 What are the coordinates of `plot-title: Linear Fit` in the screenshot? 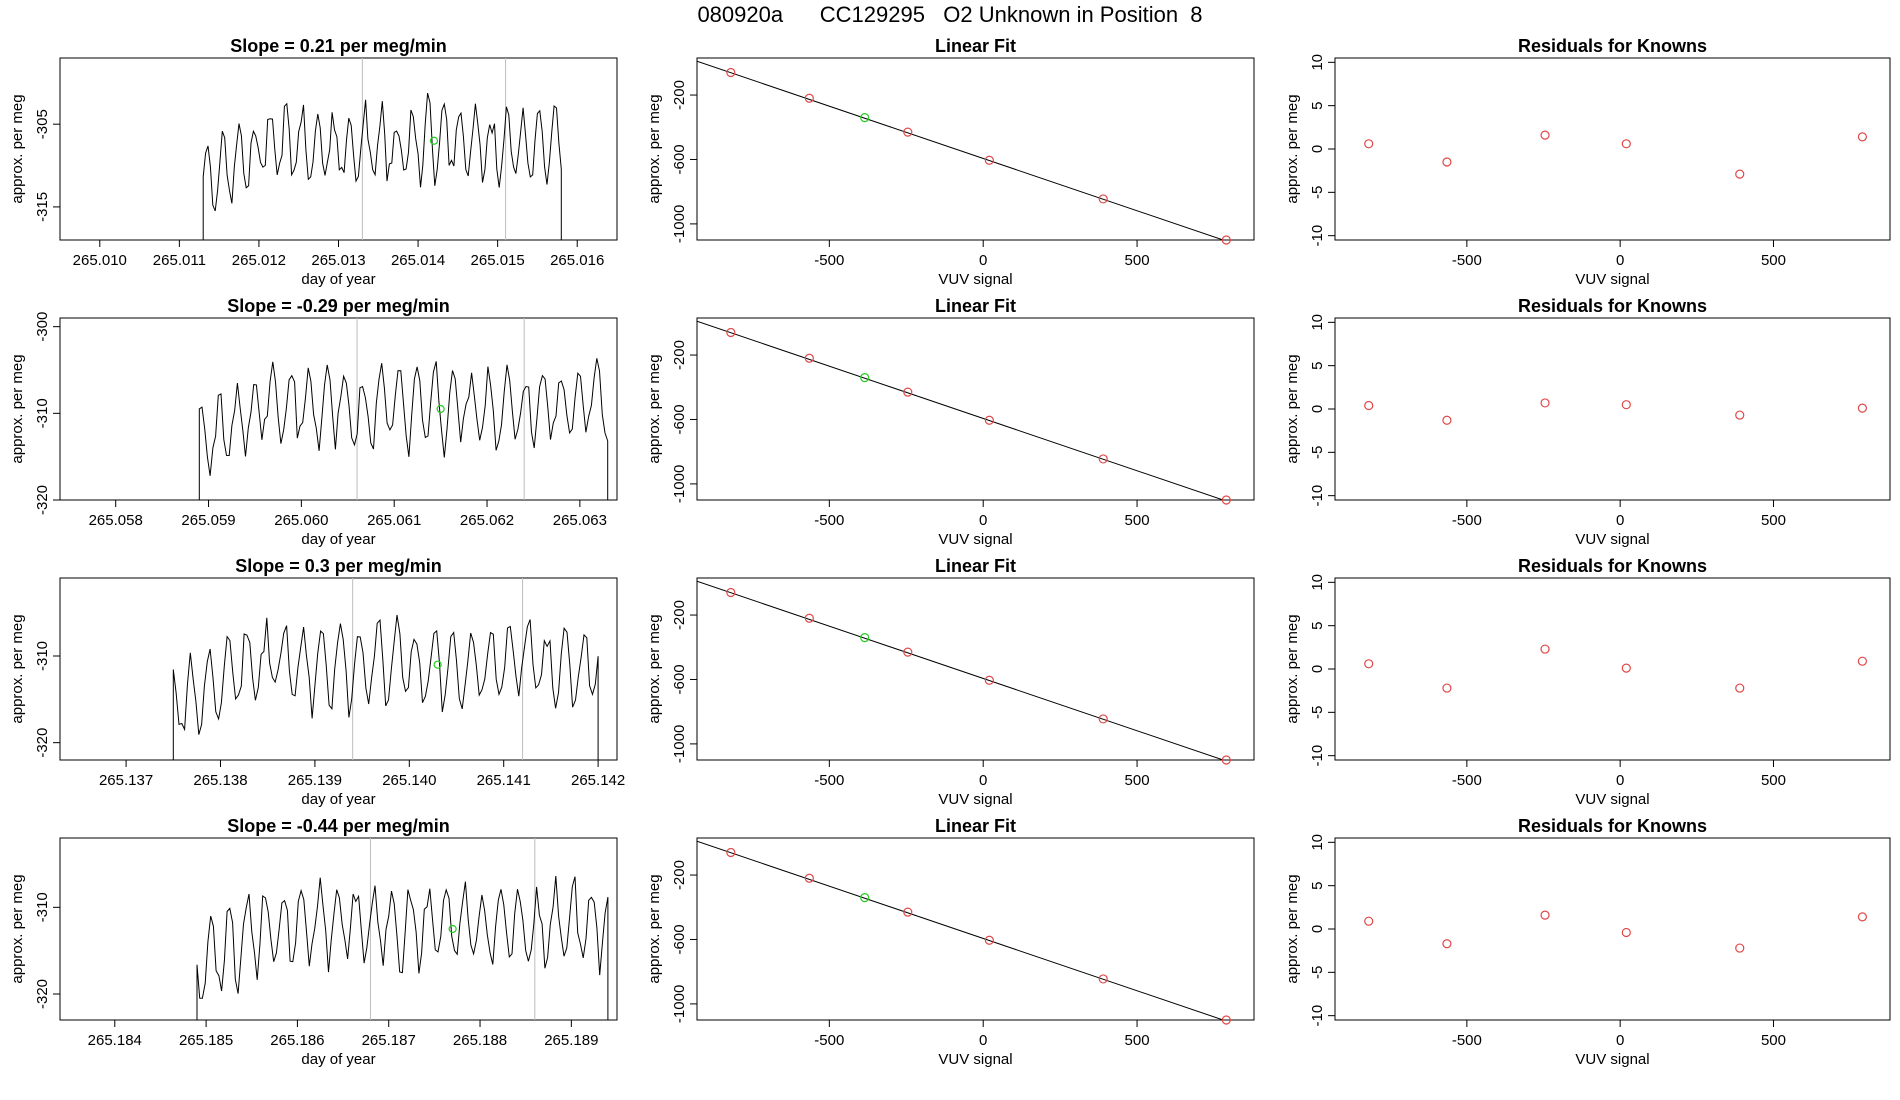 It's located at (975, 826).